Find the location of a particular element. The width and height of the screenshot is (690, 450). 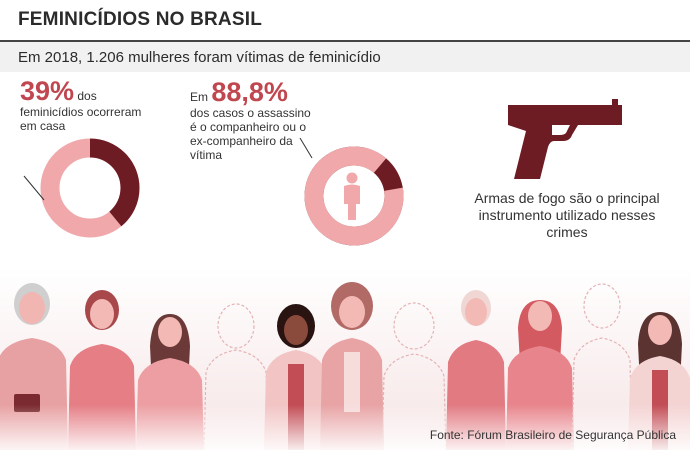

stat-home-text: 39% dos feminicídios ocorreram em casa is located at coordinates (100, 105).